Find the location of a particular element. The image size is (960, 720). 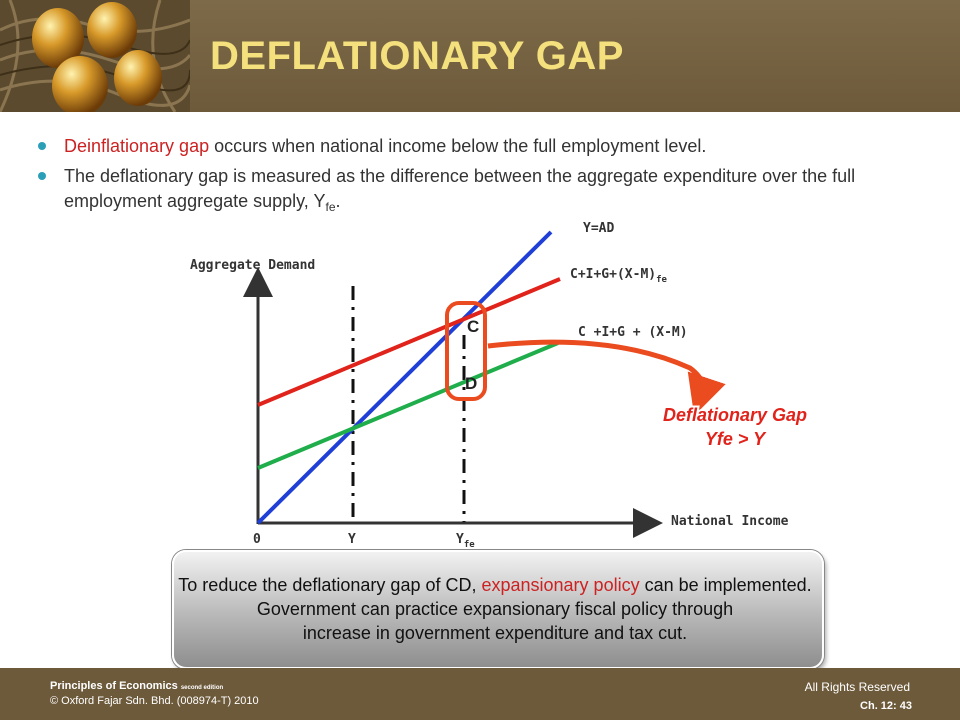

footer-book-title: Principles of Economics second edition is located at coordinates (136, 686).